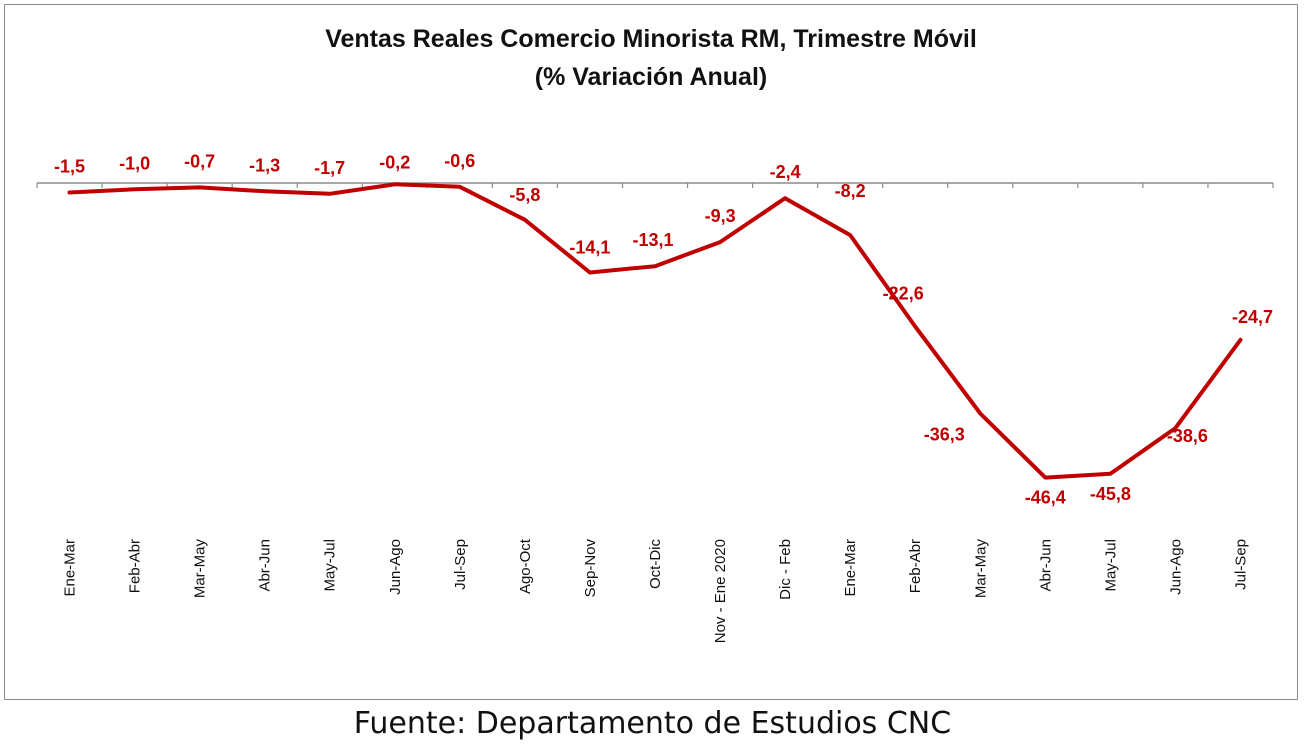 Image resolution: width=1305 pixels, height=745 pixels. What do you see at coordinates (590, 568) in the screenshot?
I see `x-tick-label: Sep-Nov` at bounding box center [590, 568].